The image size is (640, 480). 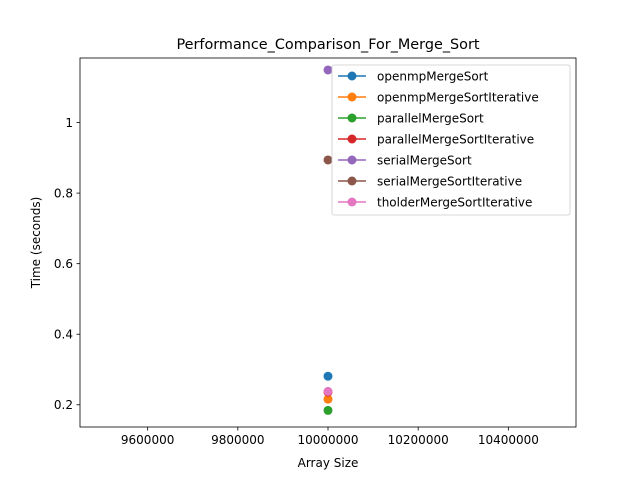 I want to click on y-axis-ticks: 0.2 0.4 0.6 0.8 1, so click(x=67, y=264).